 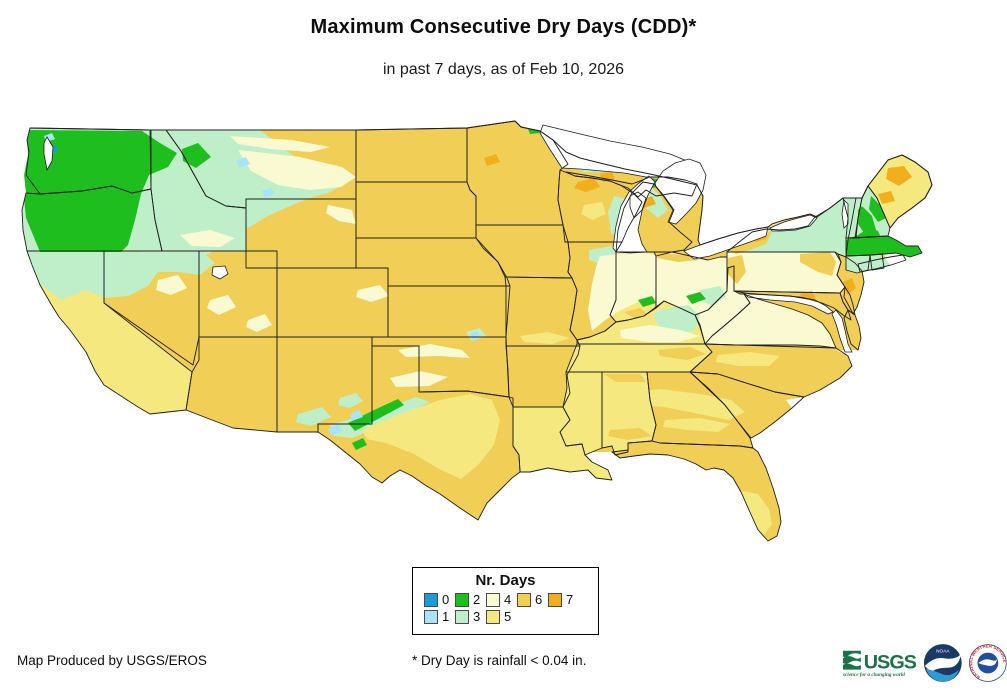 I want to click on nws-logo: NATIONAL WEATHER SERVICE, so click(x=988, y=662).